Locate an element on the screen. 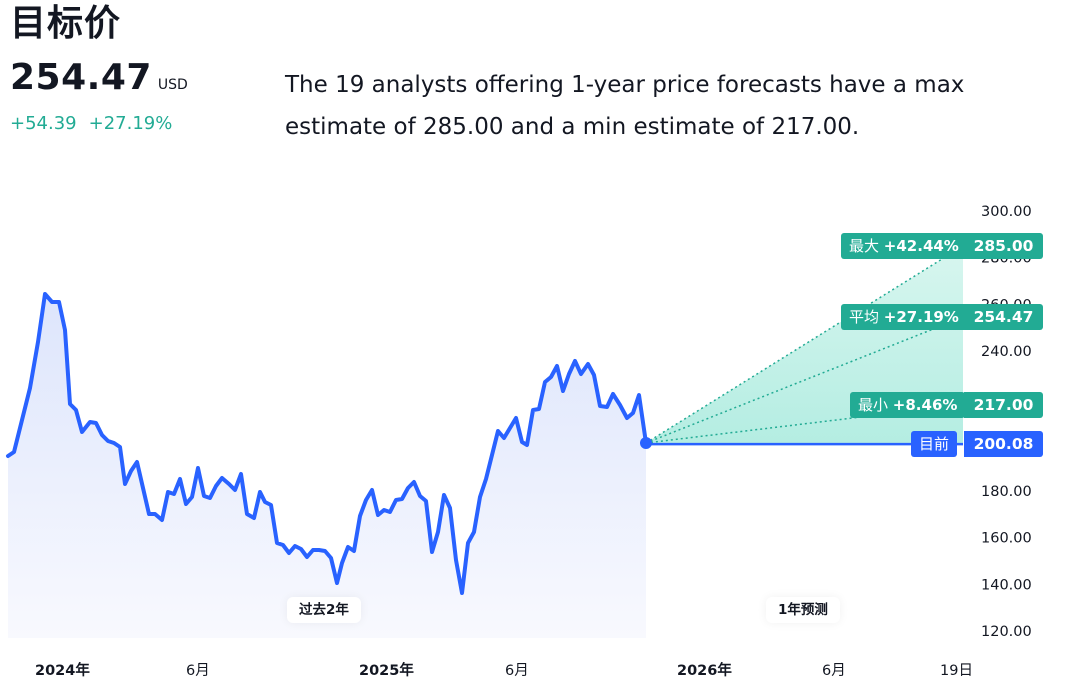 Image resolution: width=1078 pixels, height=684 pixels. current-value-tag: 200.08 is located at coordinates (1003, 444).